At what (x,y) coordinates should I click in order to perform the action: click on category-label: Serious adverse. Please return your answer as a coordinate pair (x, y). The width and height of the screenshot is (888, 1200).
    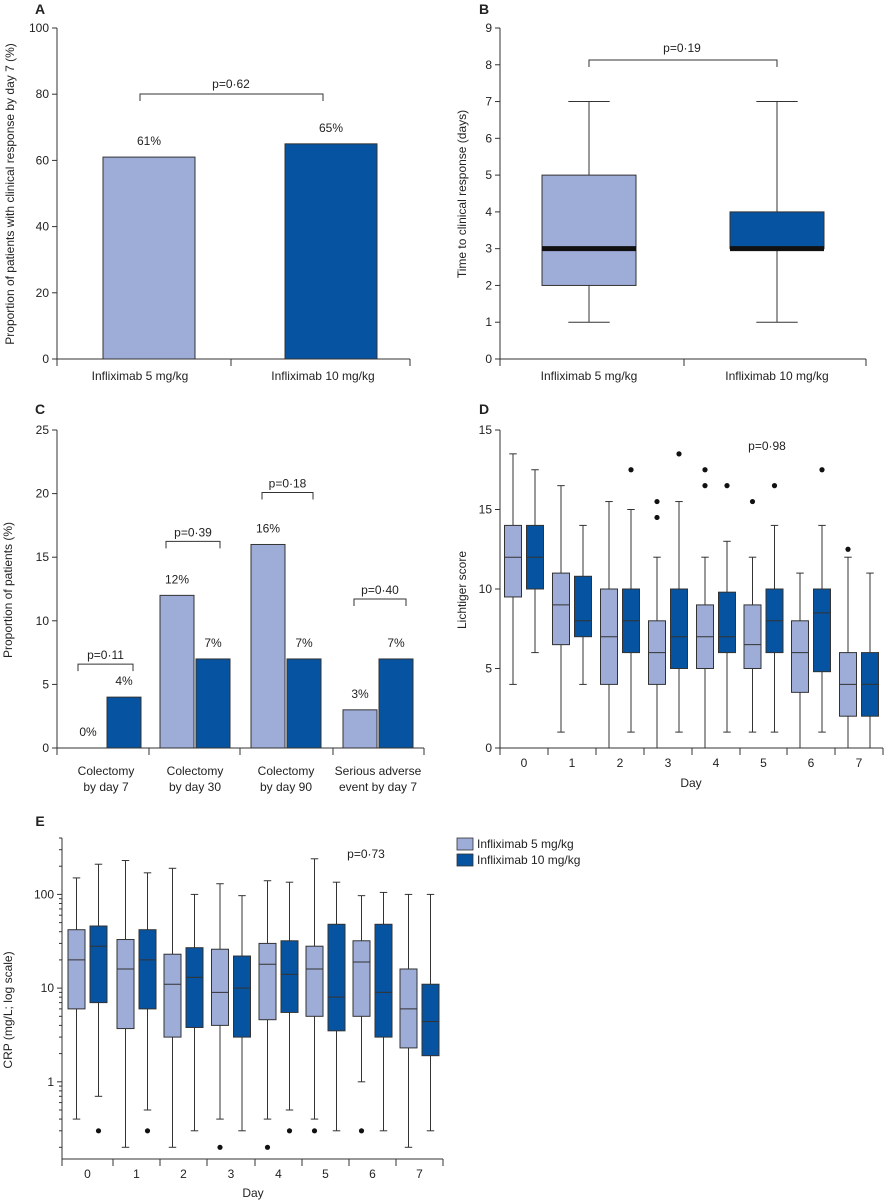
    Looking at the image, I should click on (378, 771).